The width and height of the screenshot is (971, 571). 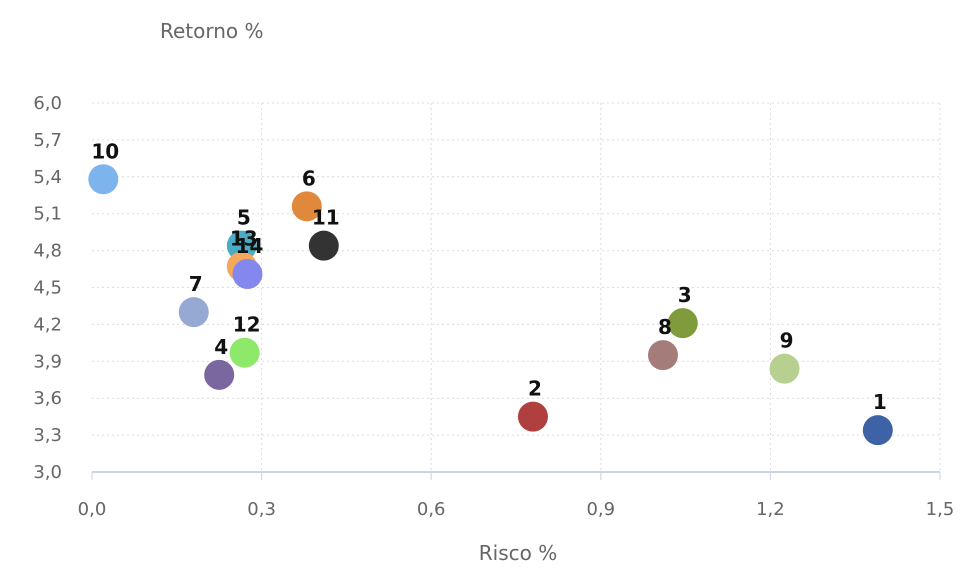 What do you see at coordinates (47, 472) in the screenshot?
I see `y-tick-label: 3,0` at bounding box center [47, 472].